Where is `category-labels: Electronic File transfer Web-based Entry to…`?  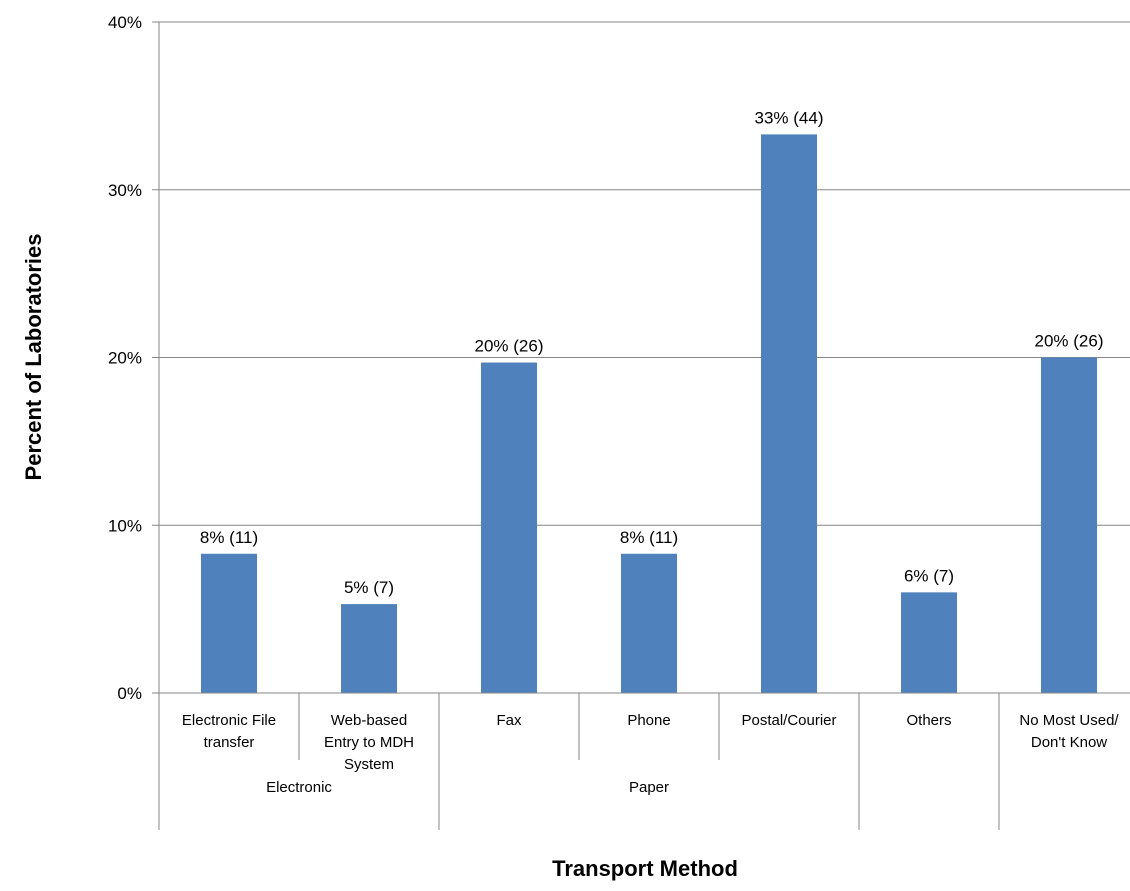
category-labels: Electronic File transfer Web-based Entry to… is located at coordinates (651, 742).